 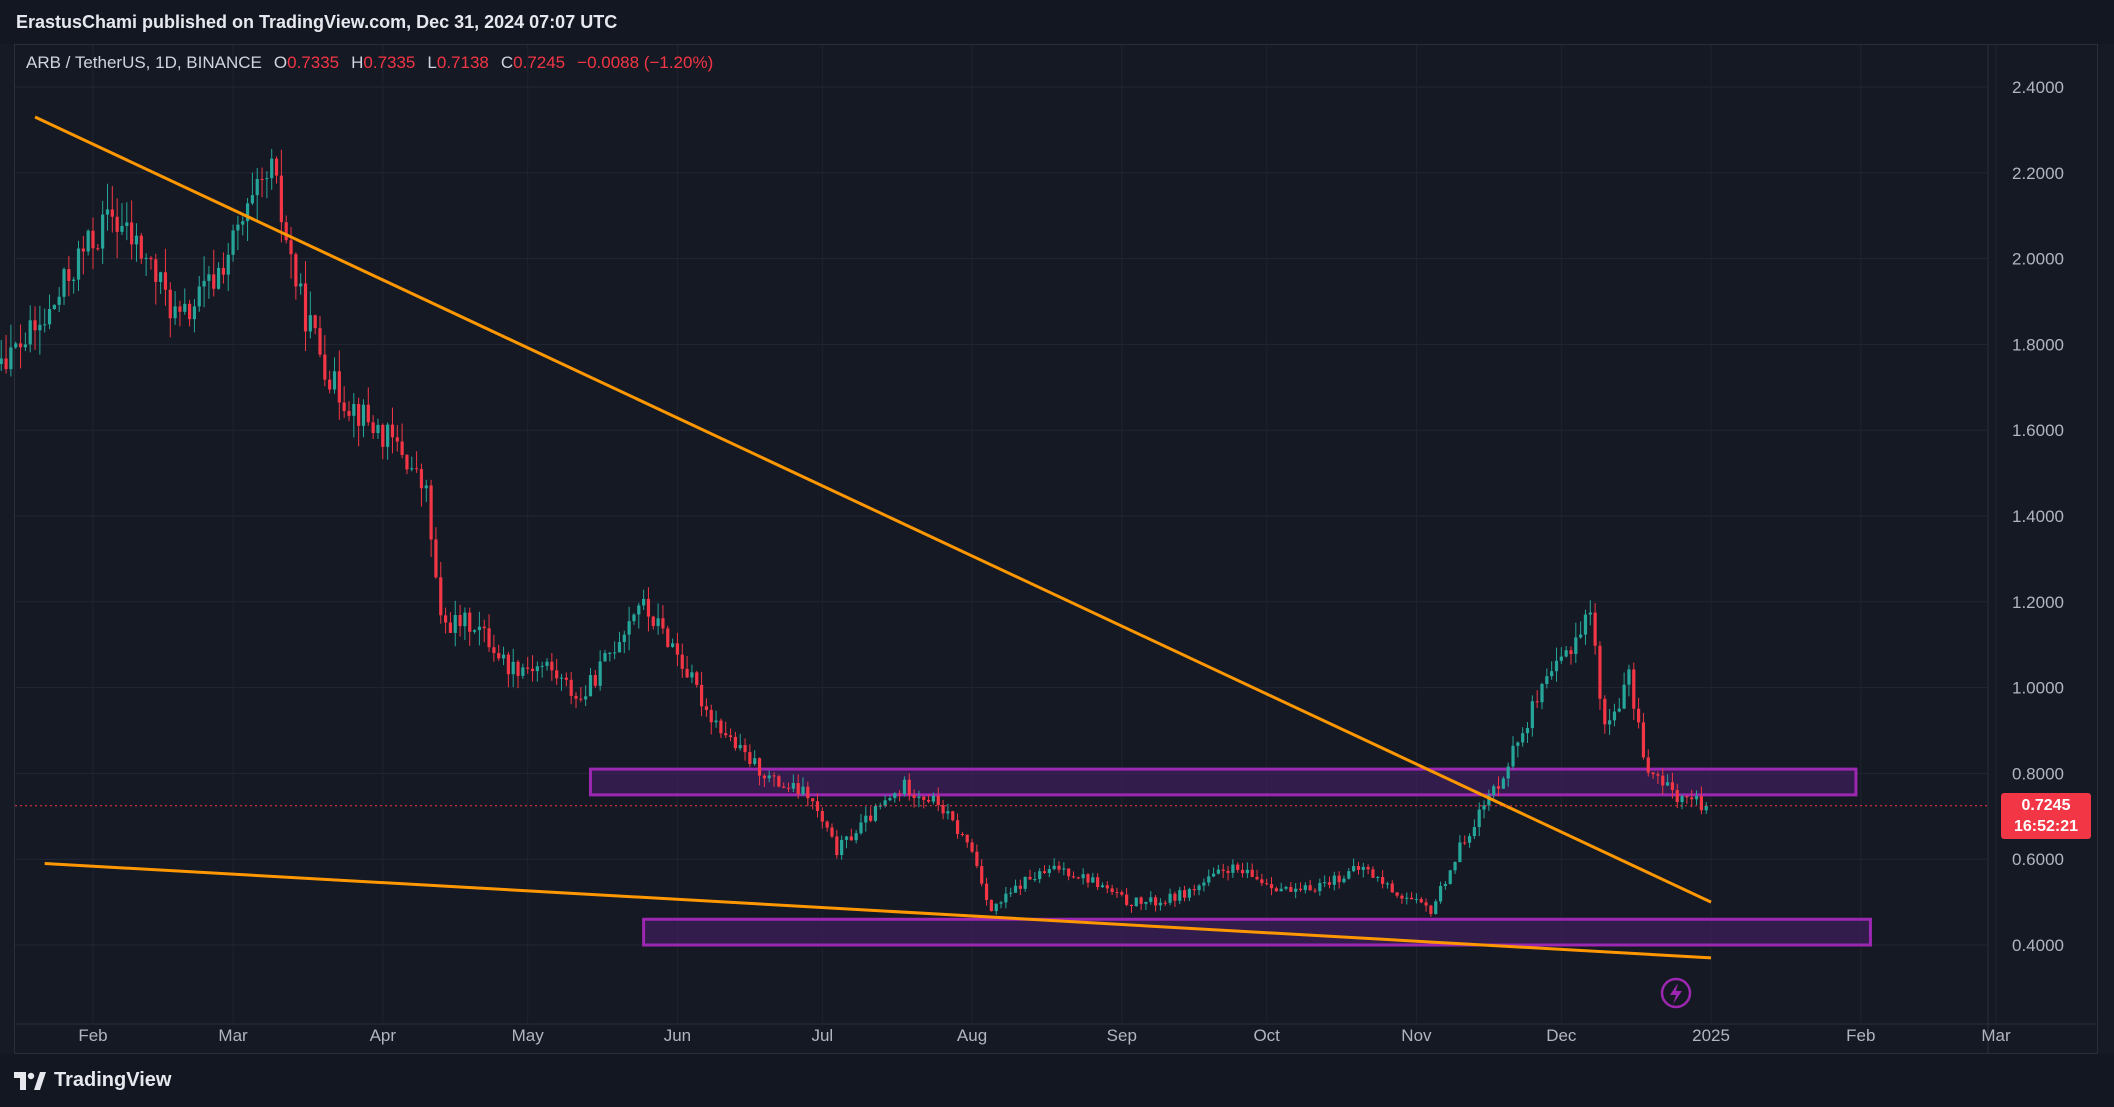 I want to click on bar-countdown: 16:52:21, so click(x=2046, y=826).